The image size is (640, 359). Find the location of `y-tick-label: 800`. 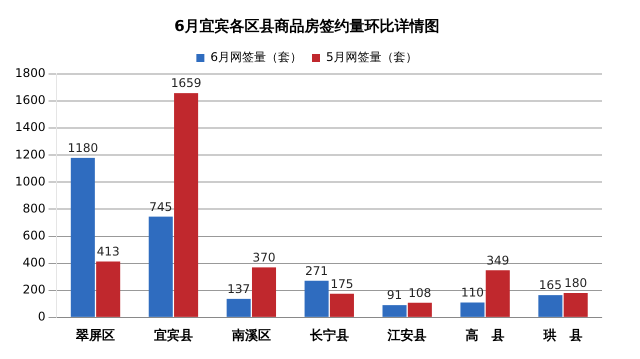

y-tick-label: 800 is located at coordinates (34, 208).